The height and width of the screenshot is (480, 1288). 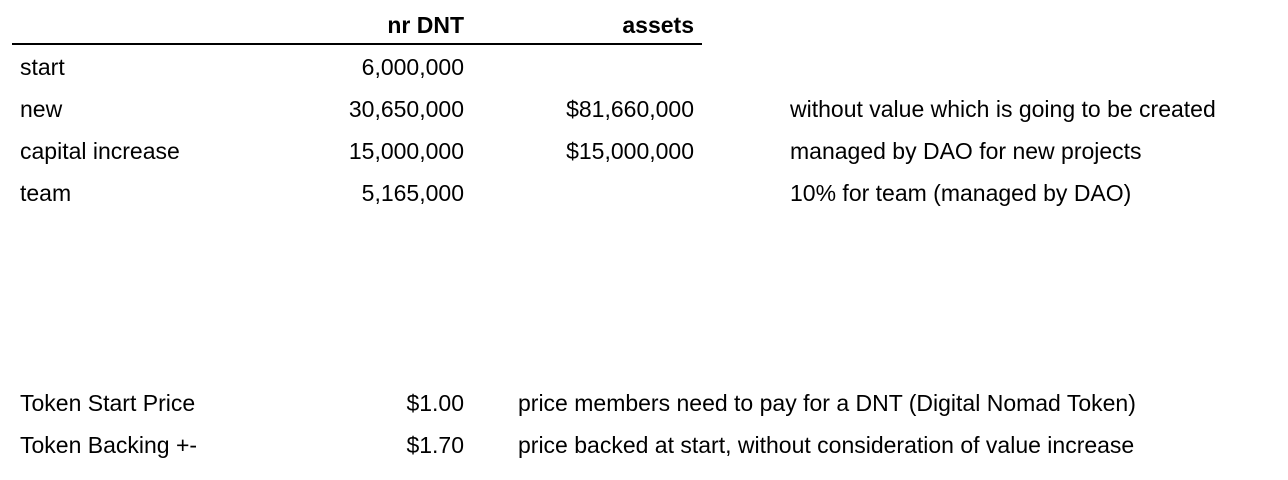 I want to click on row-label: team, so click(x=46, y=193).